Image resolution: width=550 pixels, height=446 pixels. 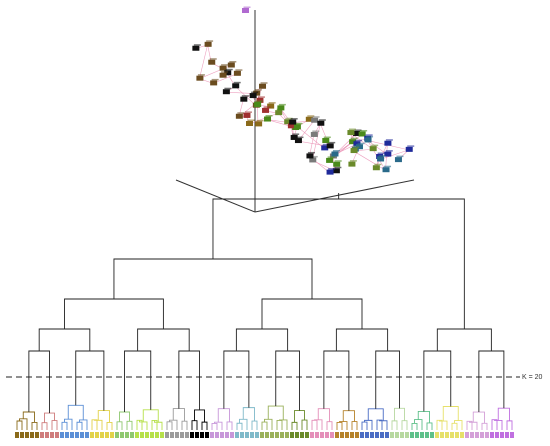 I want to click on y-axis, so click(x=334, y=196).